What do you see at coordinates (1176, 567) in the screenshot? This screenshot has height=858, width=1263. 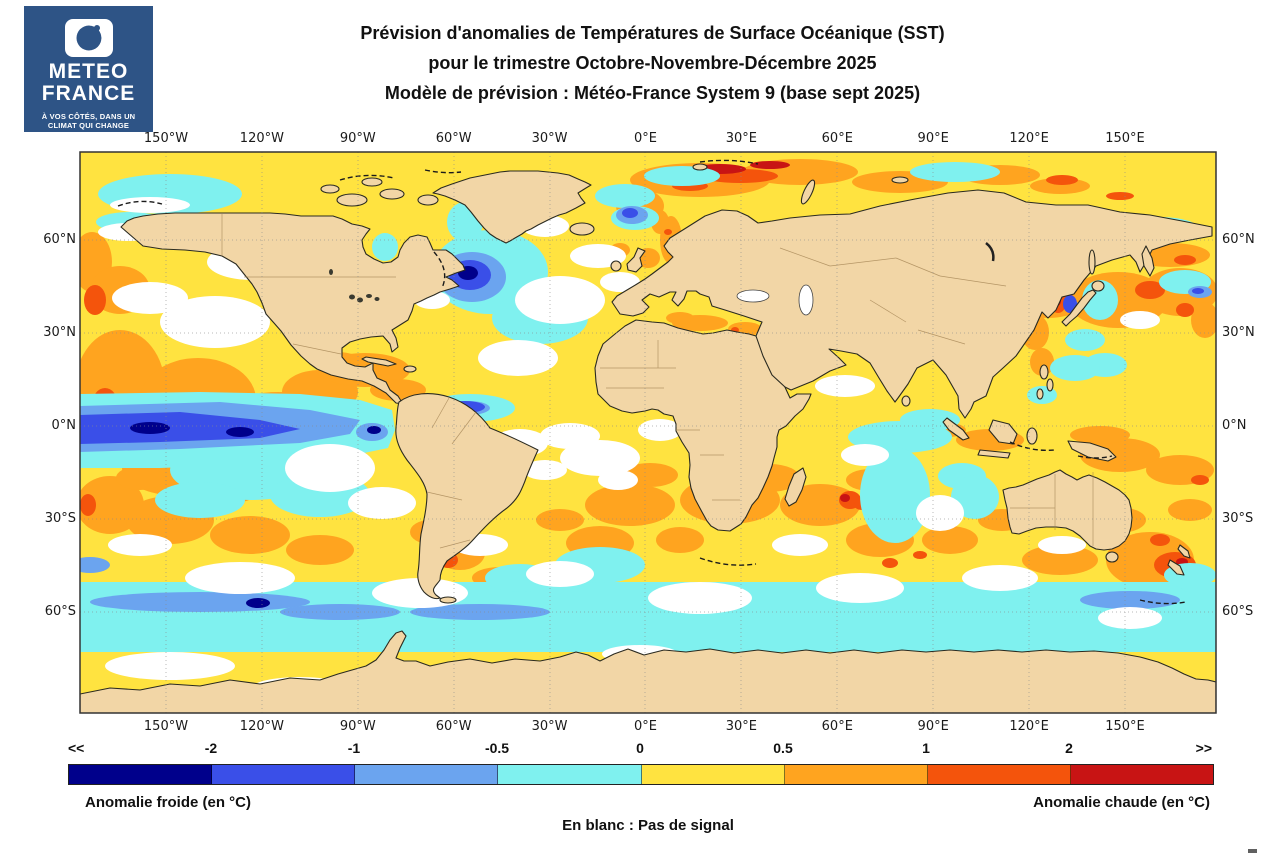 I see `new-zealand-south` at bounding box center [1176, 567].